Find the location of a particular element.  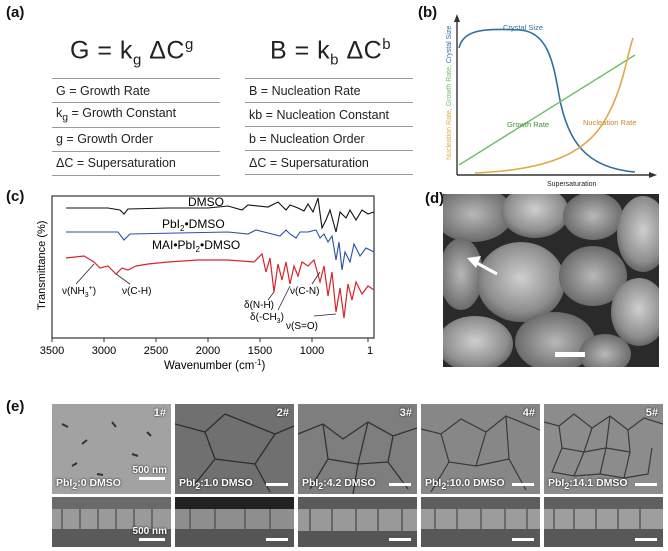

ch3-annotation: δ(-CH3) is located at coordinates (267, 318).